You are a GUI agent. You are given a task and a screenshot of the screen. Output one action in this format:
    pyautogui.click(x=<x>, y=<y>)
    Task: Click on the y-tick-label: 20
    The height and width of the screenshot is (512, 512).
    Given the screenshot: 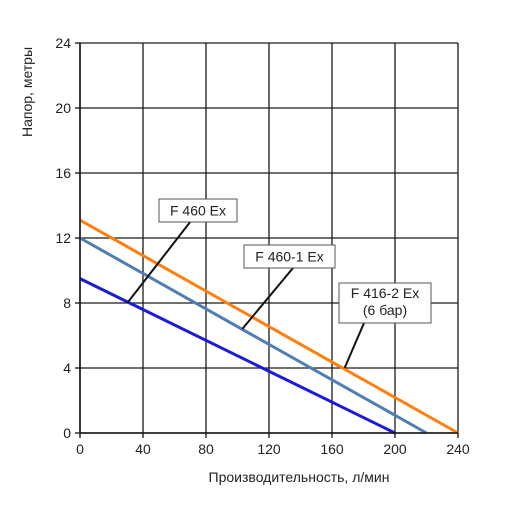 What is the action you would take?
    pyautogui.click(x=63, y=108)
    